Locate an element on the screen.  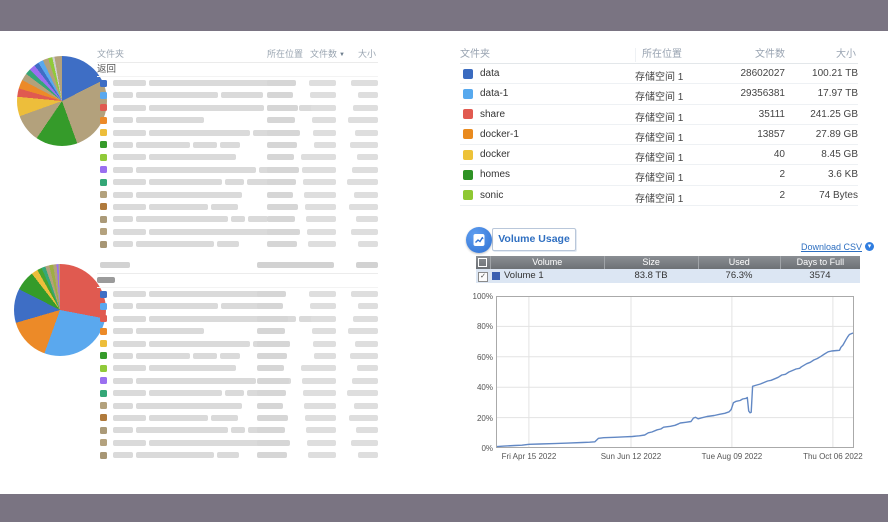
folder-location: 存储空间 1 is located at coordinates (659, 138).